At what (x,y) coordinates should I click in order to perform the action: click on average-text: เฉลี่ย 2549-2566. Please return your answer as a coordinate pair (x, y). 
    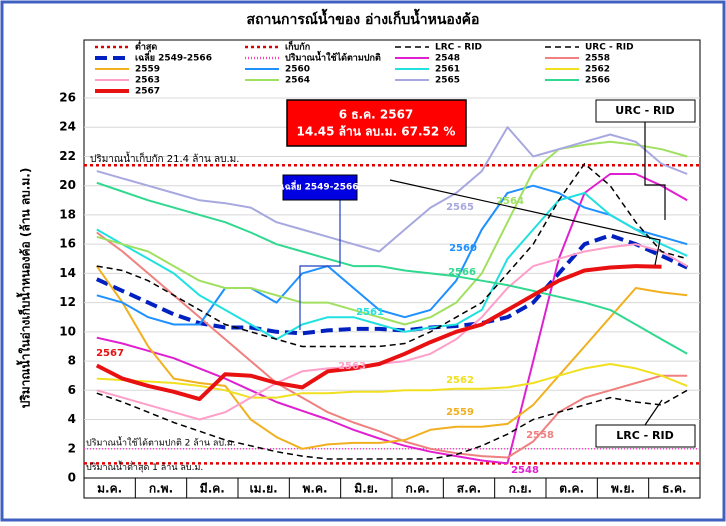
    Looking at the image, I should click on (320, 186).